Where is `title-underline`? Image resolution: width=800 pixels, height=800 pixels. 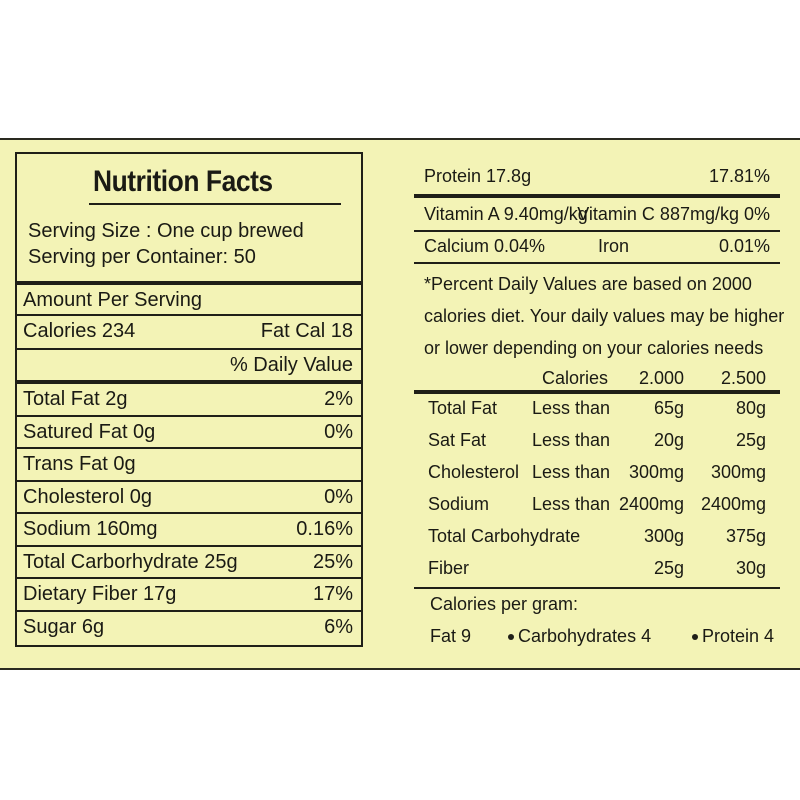 title-underline is located at coordinates (215, 204).